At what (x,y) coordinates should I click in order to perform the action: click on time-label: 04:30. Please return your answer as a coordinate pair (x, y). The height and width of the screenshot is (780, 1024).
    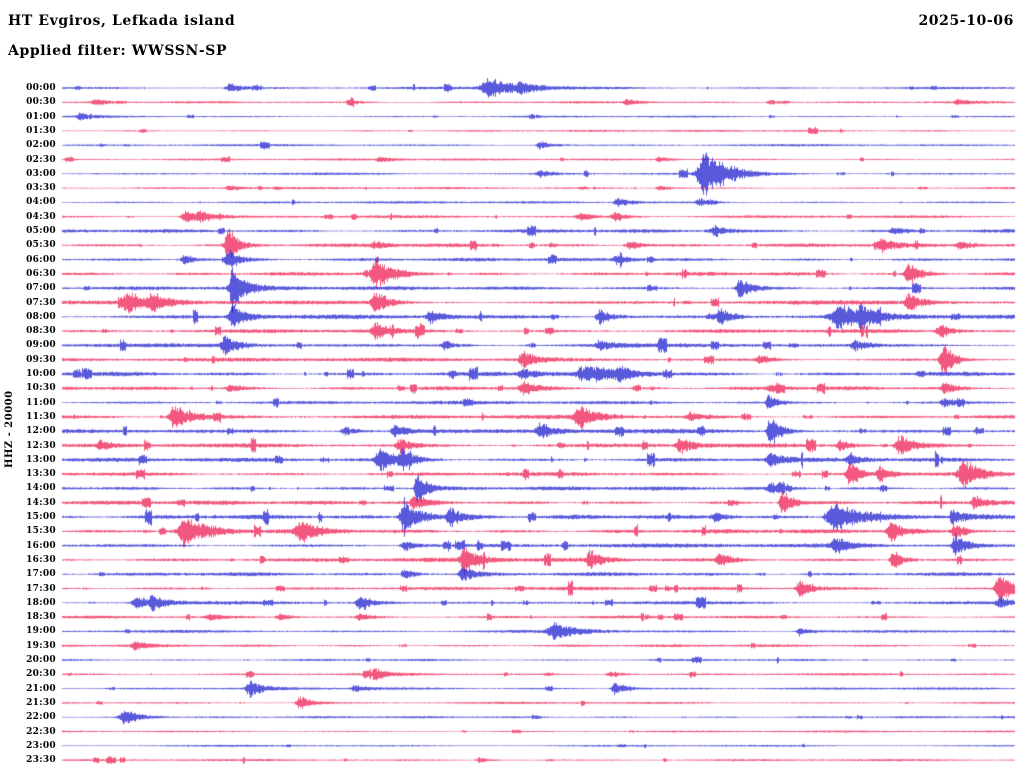
    Looking at the image, I should click on (41, 216).